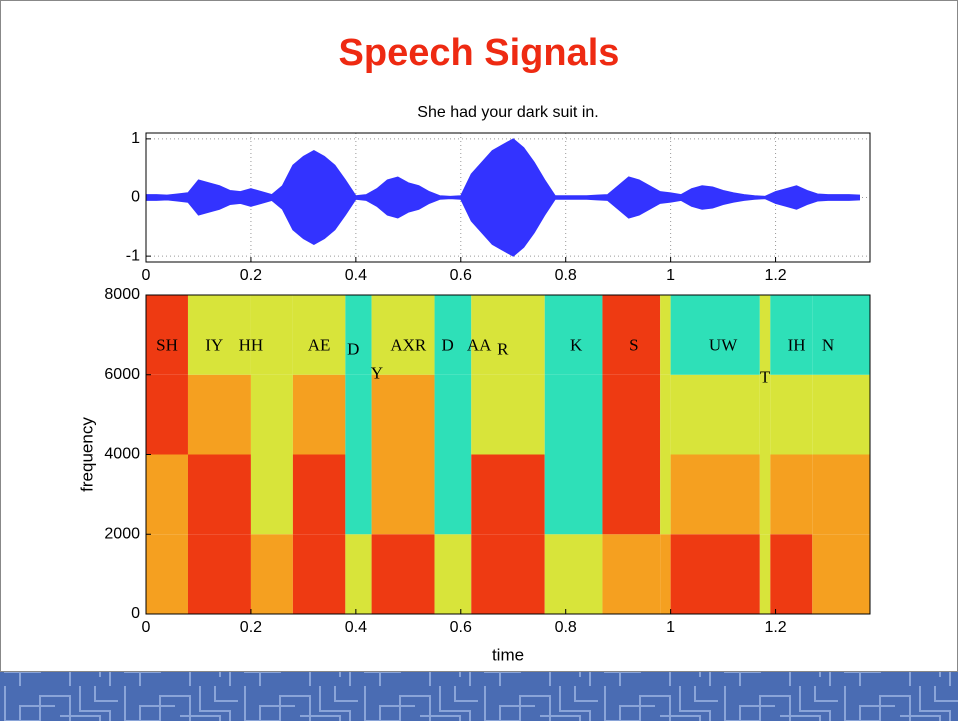 This screenshot has width=958, height=721. Describe the element at coordinates (122, 533) in the screenshot. I see `y-tick-label: 2000` at that location.